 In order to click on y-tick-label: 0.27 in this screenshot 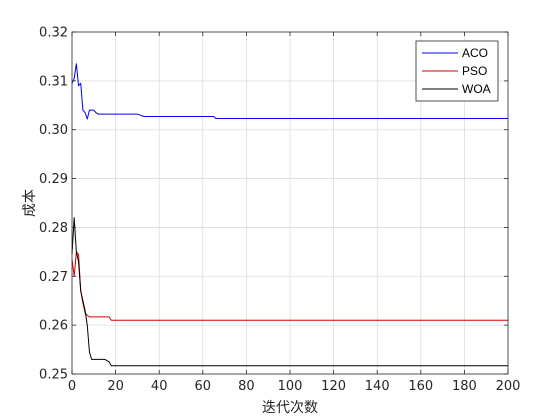, I will do `click(53, 277)`.